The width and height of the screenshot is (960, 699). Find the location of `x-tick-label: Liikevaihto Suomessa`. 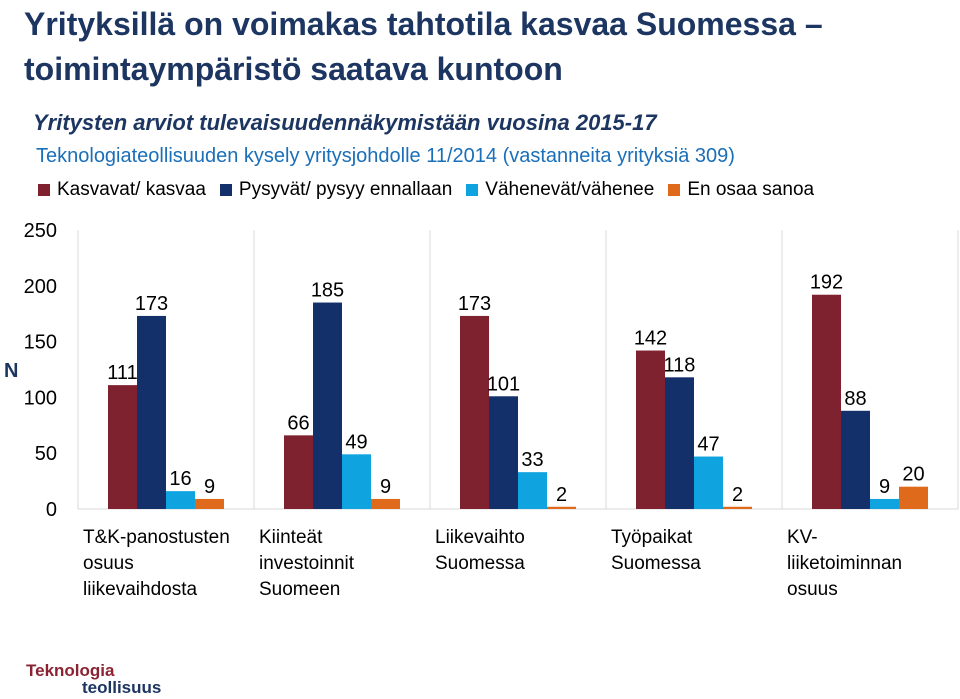

x-tick-label: Liikevaihto Suomessa is located at coordinates (480, 550).